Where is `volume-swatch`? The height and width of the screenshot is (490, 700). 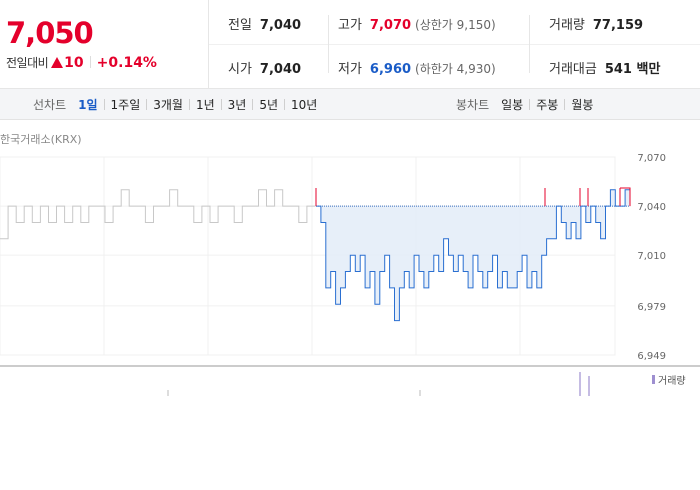
volume-swatch is located at coordinates (653, 379).